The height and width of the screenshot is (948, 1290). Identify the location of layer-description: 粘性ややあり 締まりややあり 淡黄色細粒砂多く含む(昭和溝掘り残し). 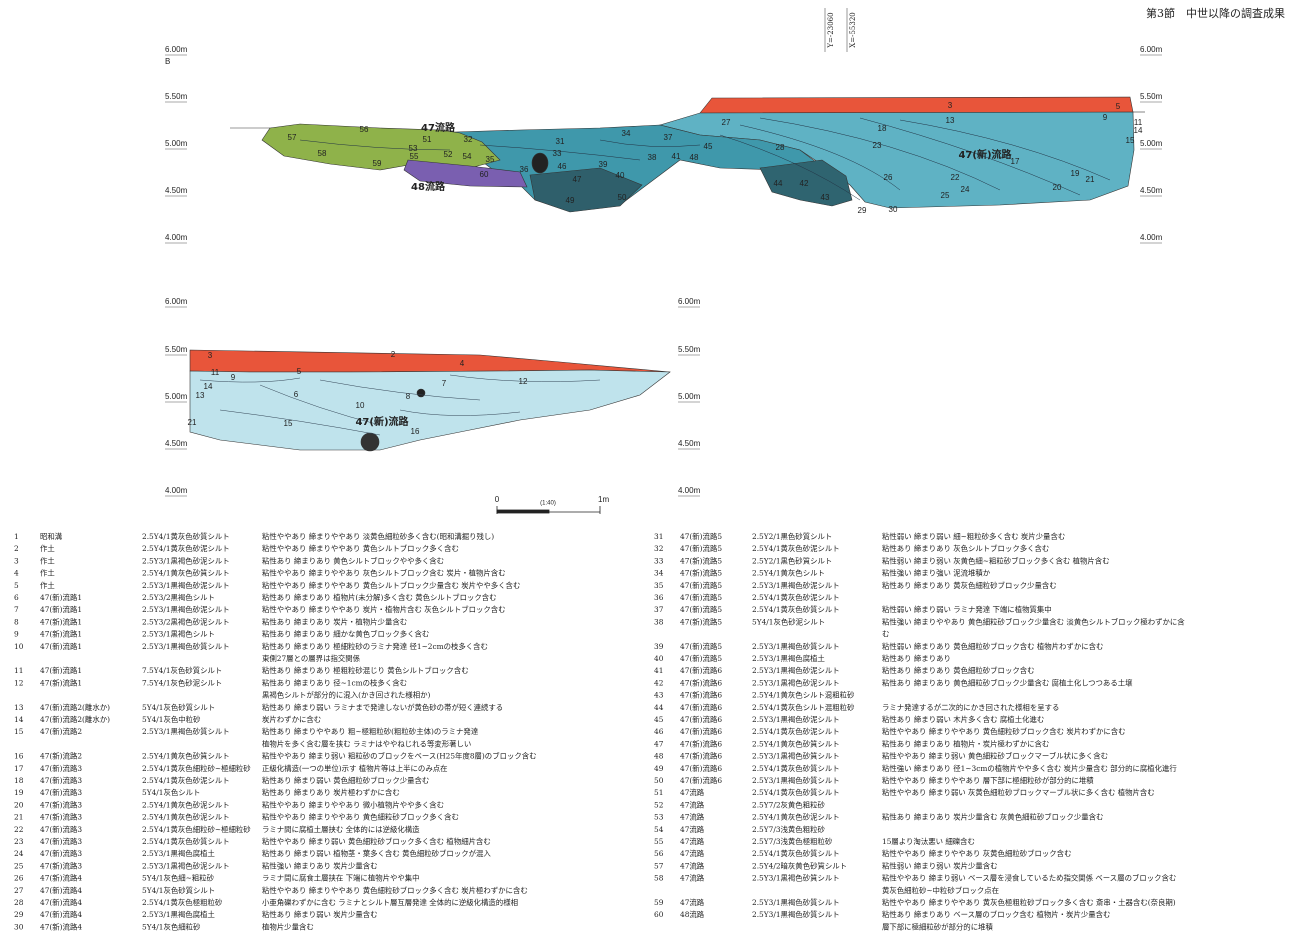
(378, 536).